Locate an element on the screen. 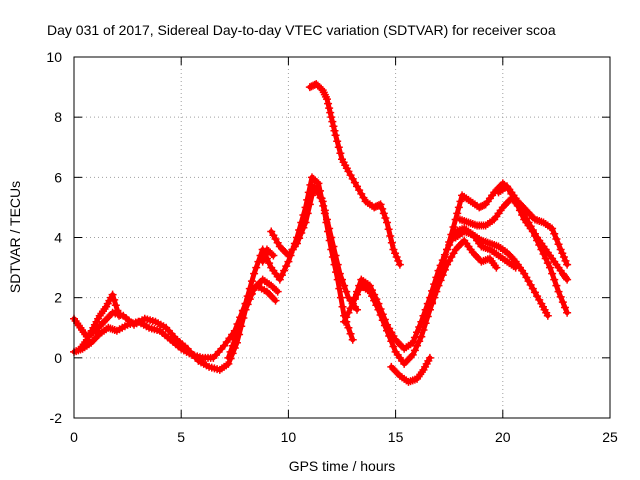  y-tick-label: 0 is located at coordinates (58, 358).